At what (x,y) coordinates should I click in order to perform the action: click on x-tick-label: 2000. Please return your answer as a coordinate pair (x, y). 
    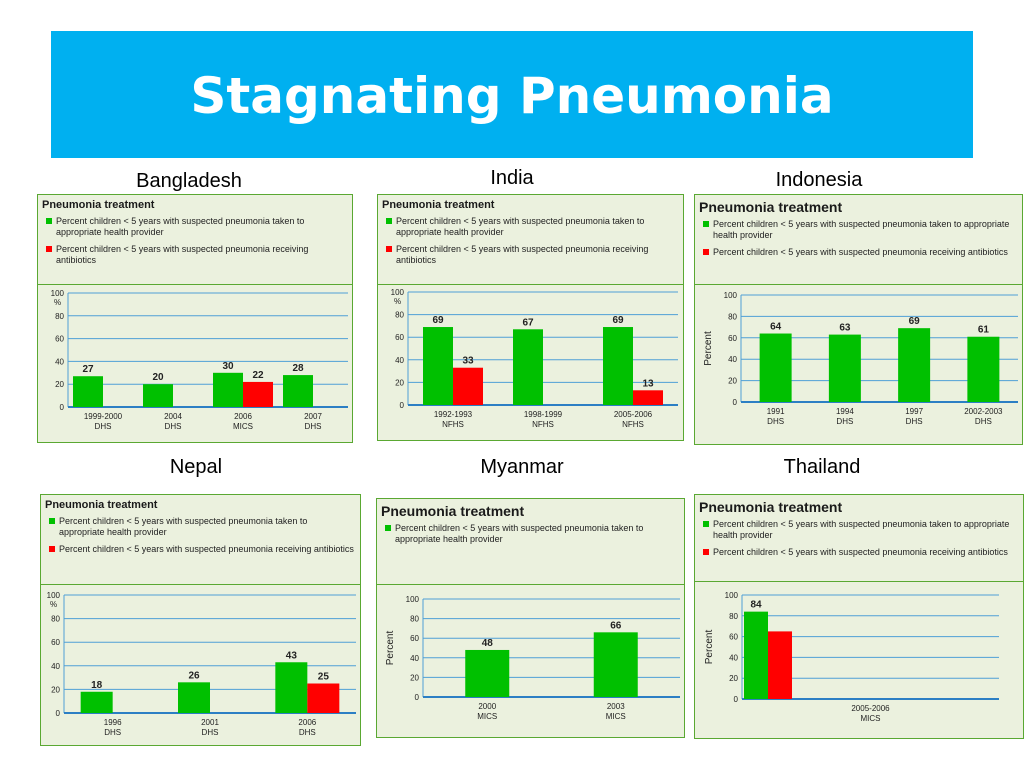
    Looking at the image, I should click on (487, 706).